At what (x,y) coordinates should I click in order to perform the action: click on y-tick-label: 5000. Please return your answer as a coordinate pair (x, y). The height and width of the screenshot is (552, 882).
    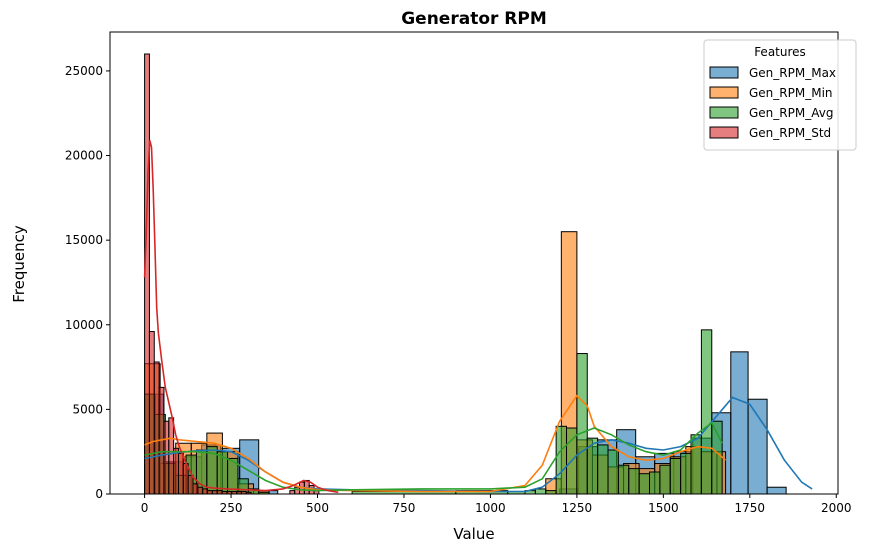
    Looking at the image, I should click on (87, 409).